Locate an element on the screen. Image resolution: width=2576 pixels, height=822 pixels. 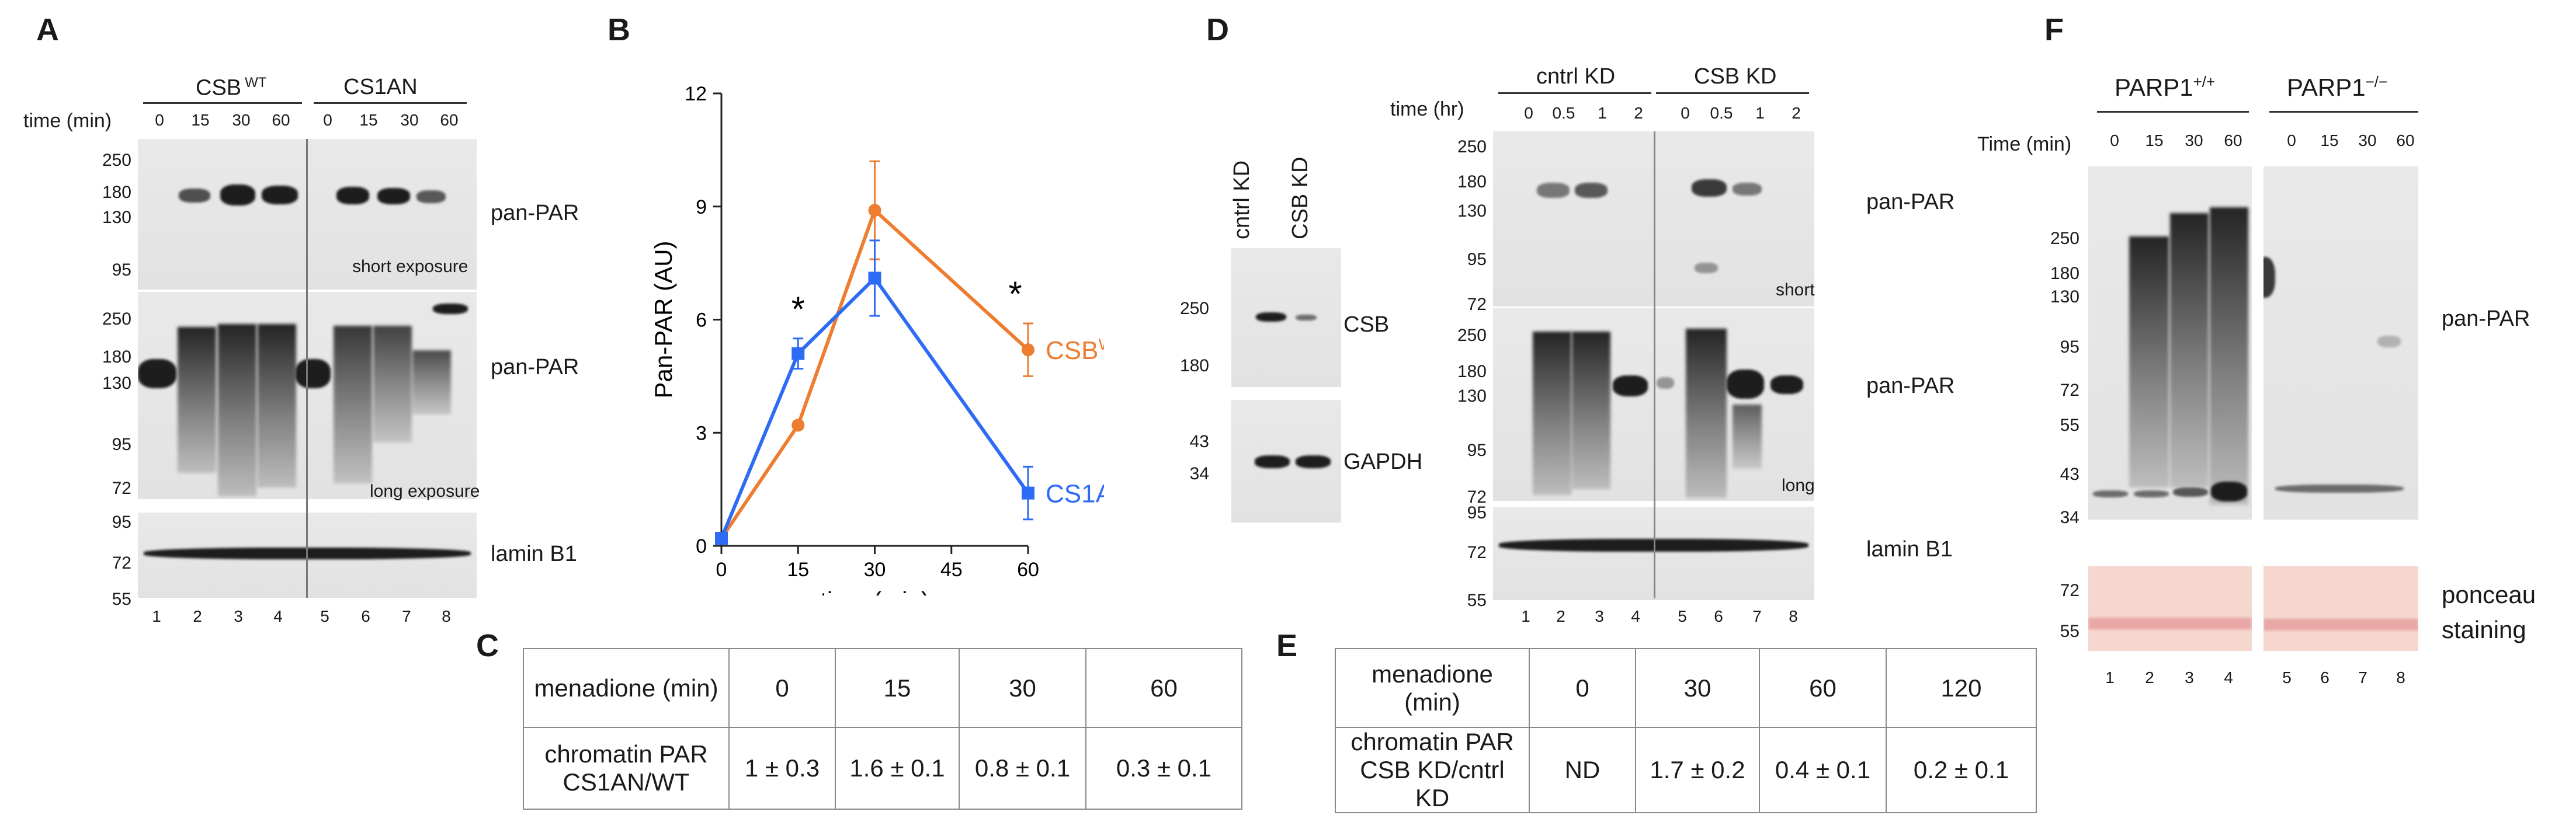
panel-d-blot-short-note: short is located at coordinates (1795, 289).